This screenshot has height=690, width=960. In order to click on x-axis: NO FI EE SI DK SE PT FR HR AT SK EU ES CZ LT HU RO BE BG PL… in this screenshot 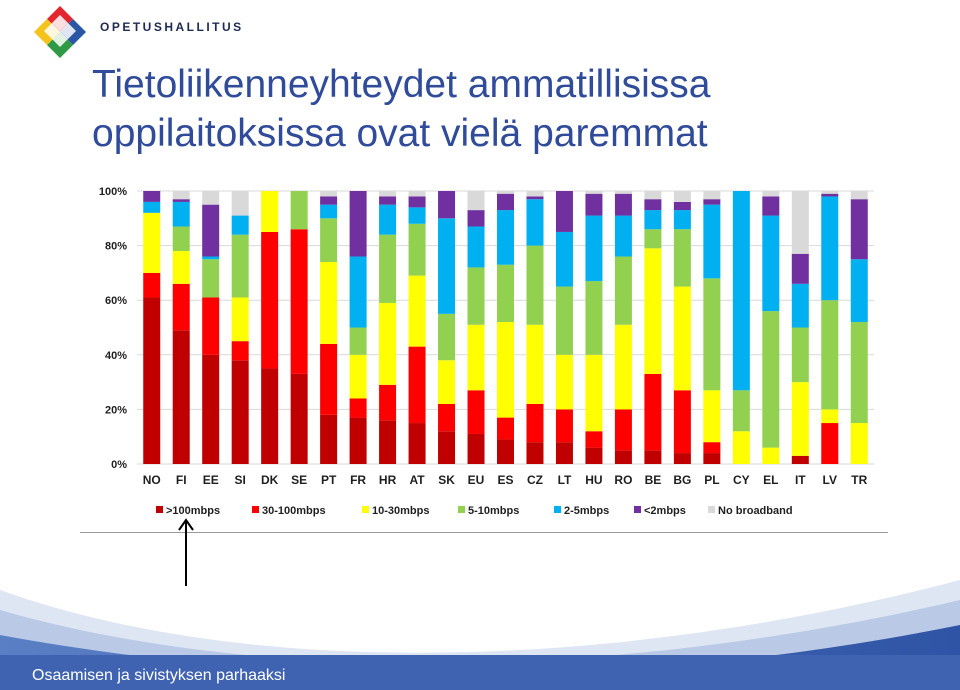, I will do `click(505, 480)`.